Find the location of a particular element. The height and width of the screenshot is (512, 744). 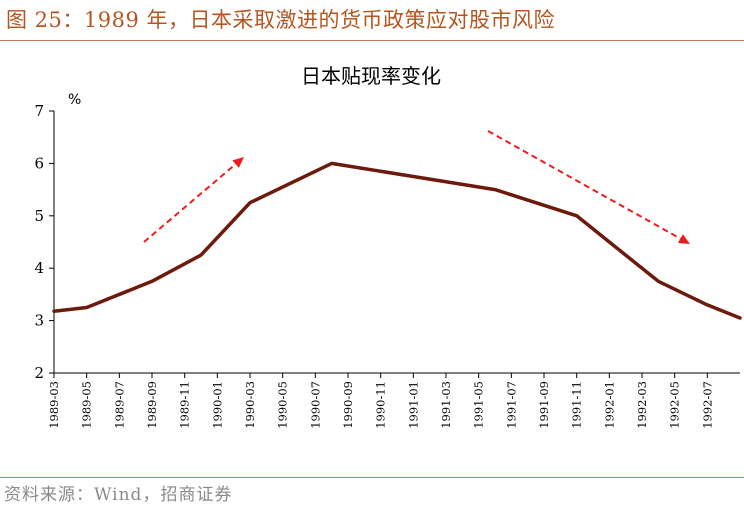

y-tick-label: 4 is located at coordinates (39, 268).